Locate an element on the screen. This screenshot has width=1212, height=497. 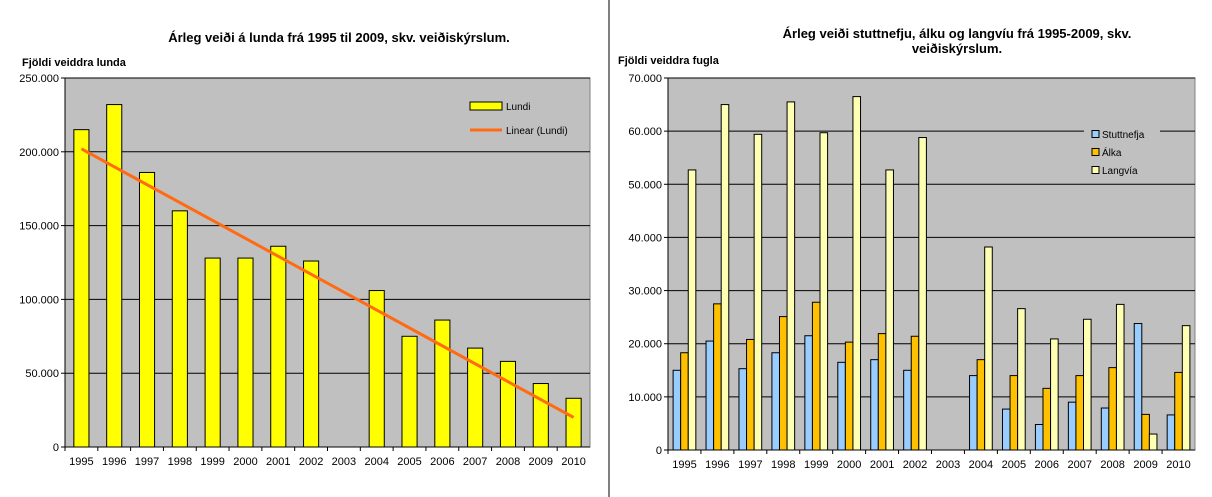
right-chart-bar-stuttnefja-1998 is located at coordinates (775, 401).